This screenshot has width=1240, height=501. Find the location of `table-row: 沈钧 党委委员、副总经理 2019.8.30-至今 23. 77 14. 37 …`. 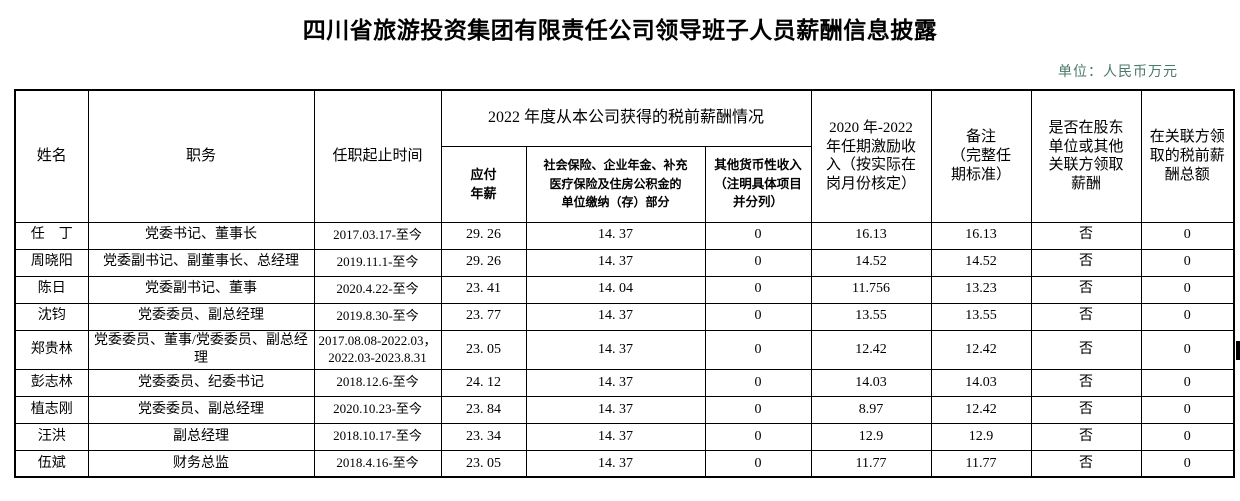

table-row: 沈钧 党委委员、副总经理 2019.8.30-至今 23. 77 14. 37 … is located at coordinates (624, 316).